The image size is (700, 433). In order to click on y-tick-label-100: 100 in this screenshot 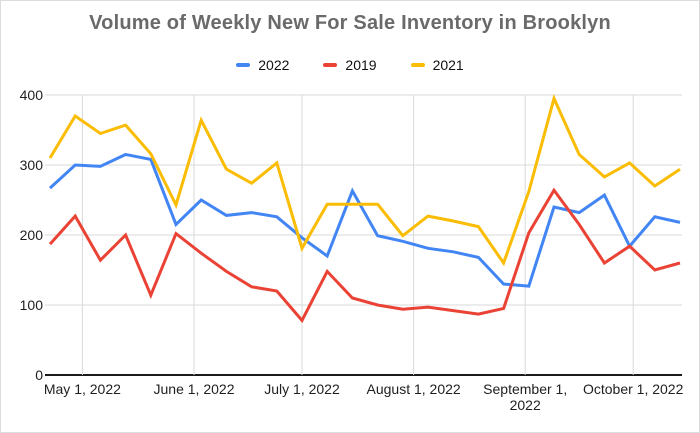, I will do `click(32, 305)`.